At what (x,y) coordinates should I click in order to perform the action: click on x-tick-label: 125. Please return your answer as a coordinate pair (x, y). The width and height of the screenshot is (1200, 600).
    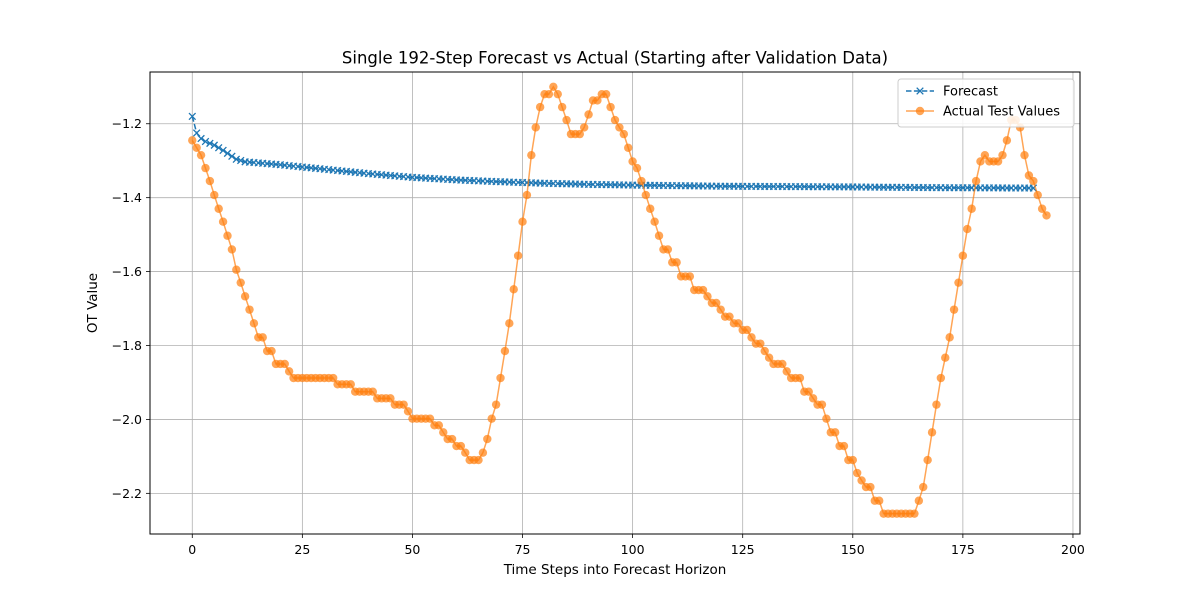
    Looking at the image, I should click on (743, 549).